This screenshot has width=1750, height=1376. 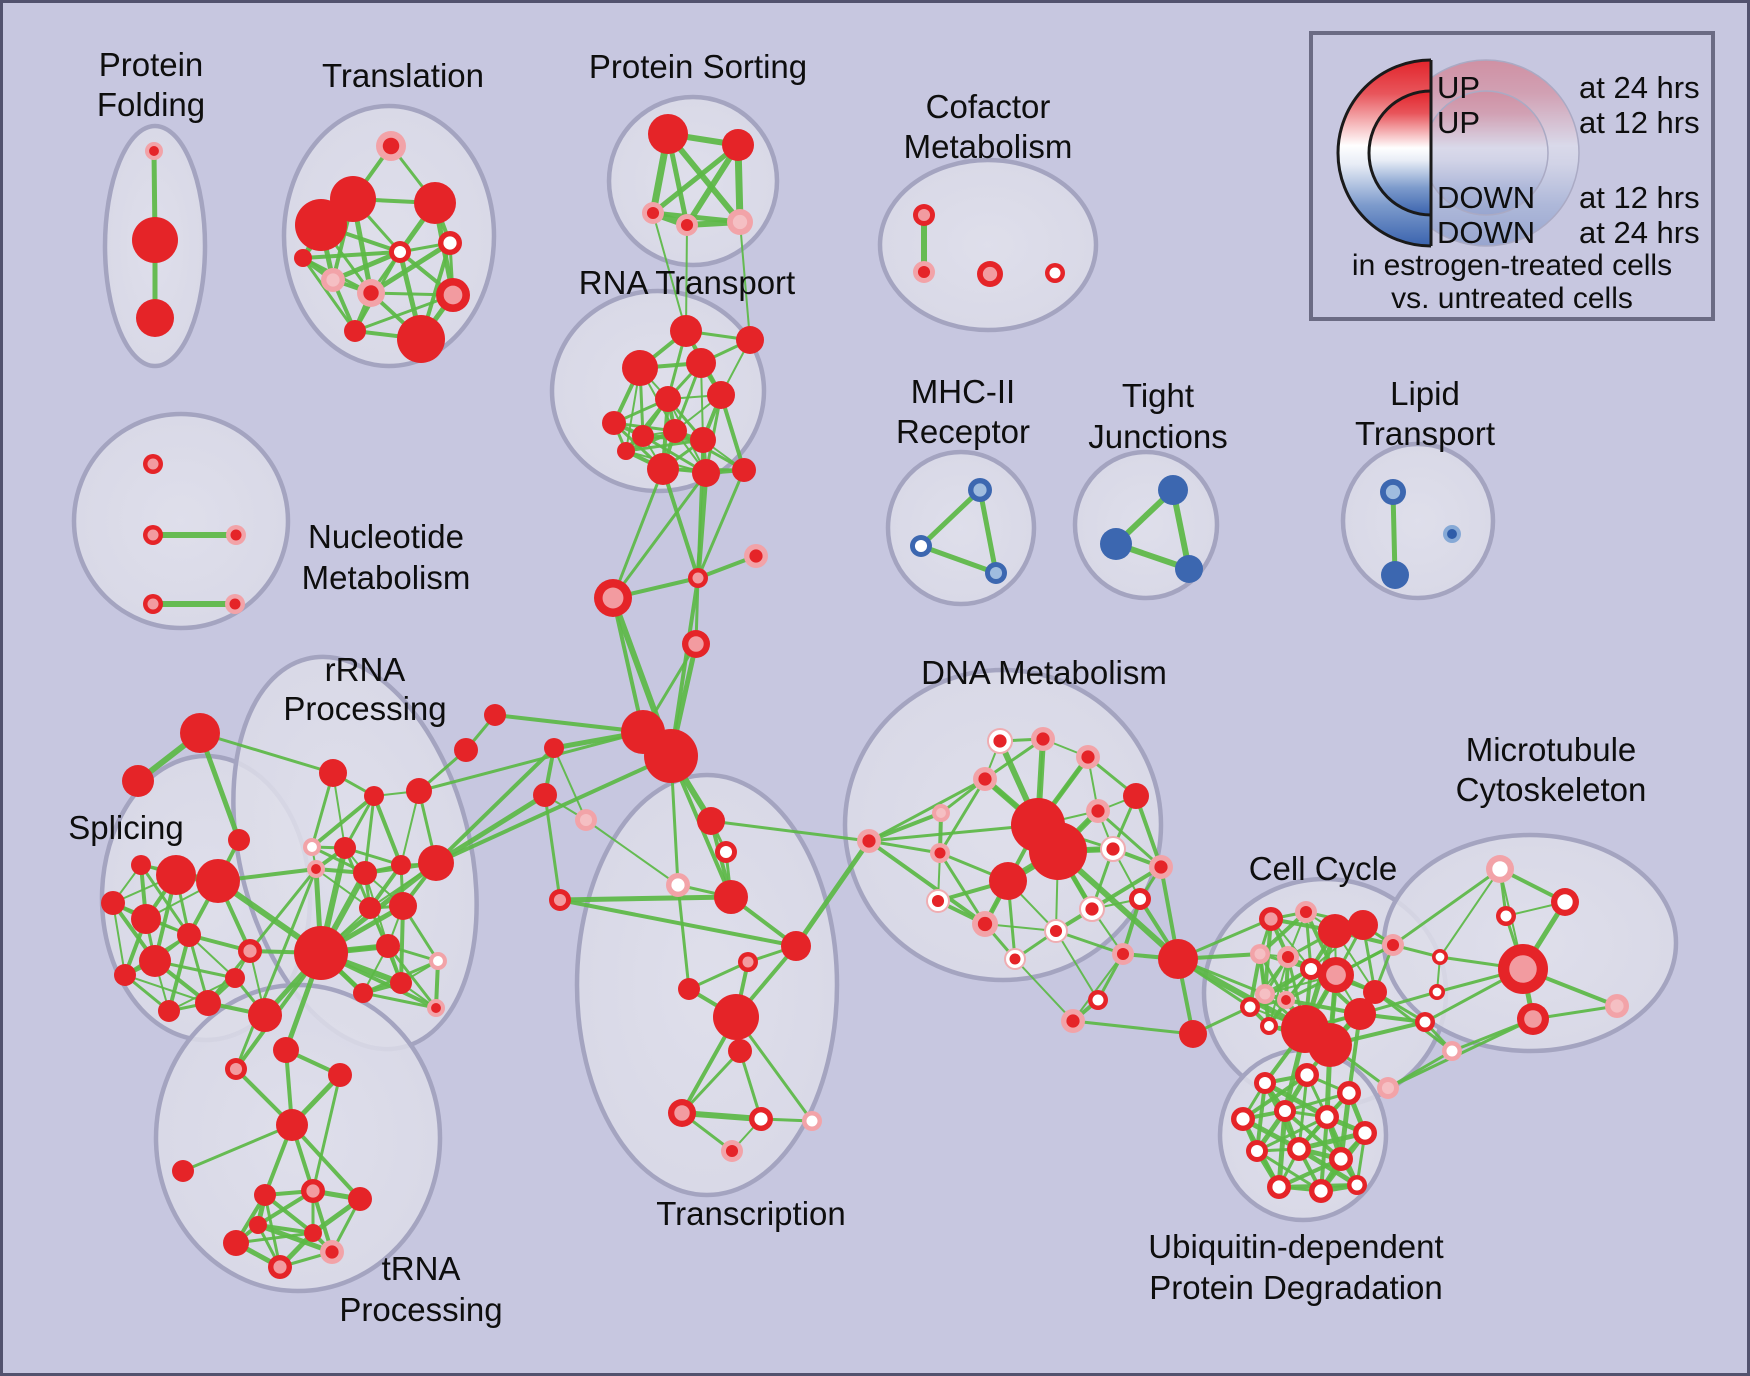 I want to click on network-node-e1, so click(x=1306, y=912).